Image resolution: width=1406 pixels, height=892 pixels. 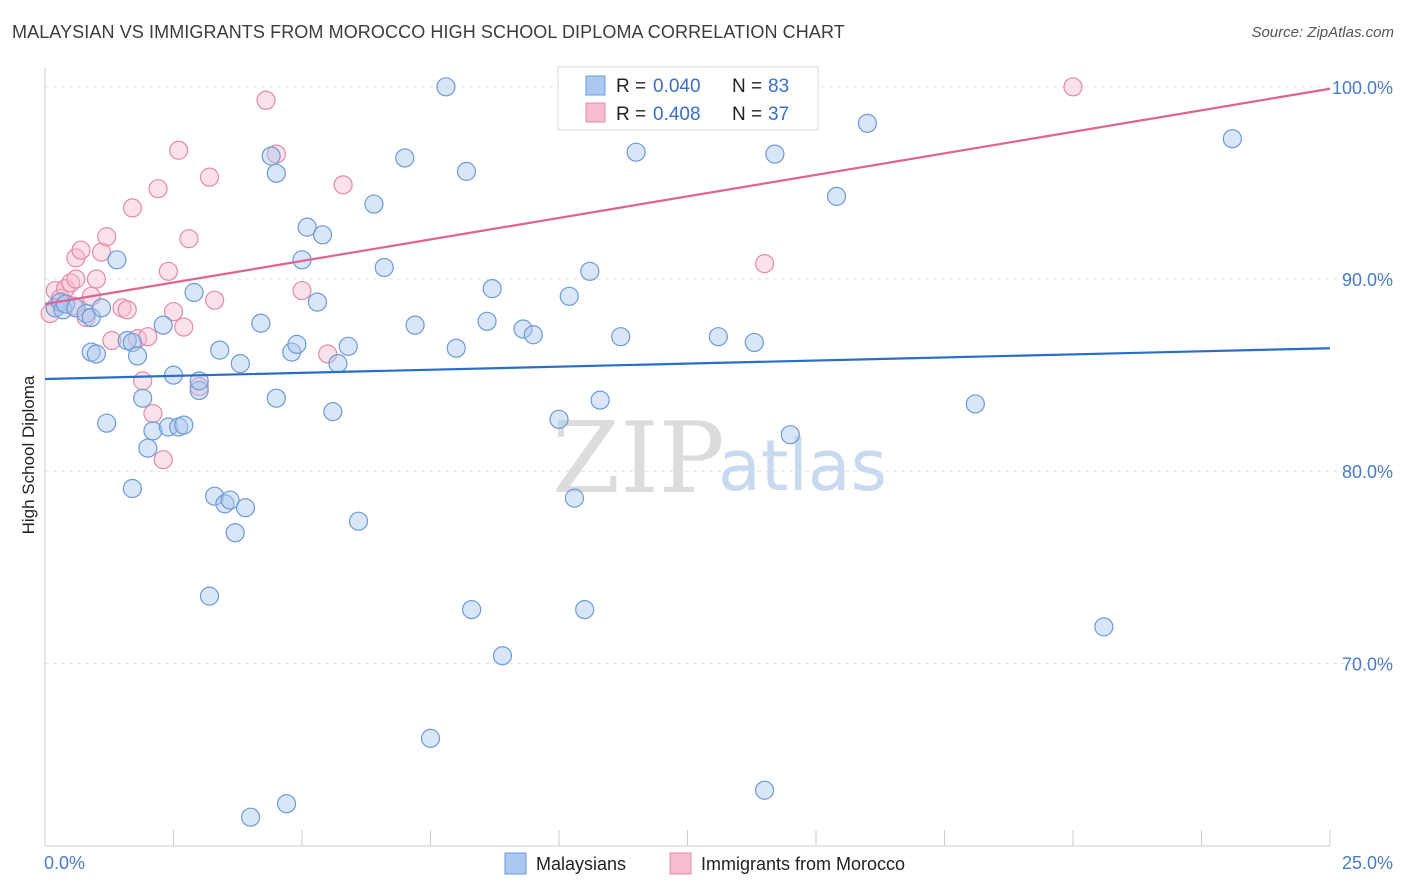 I want to click on x-tick-label-max: 25.0%, so click(x=1367, y=863).